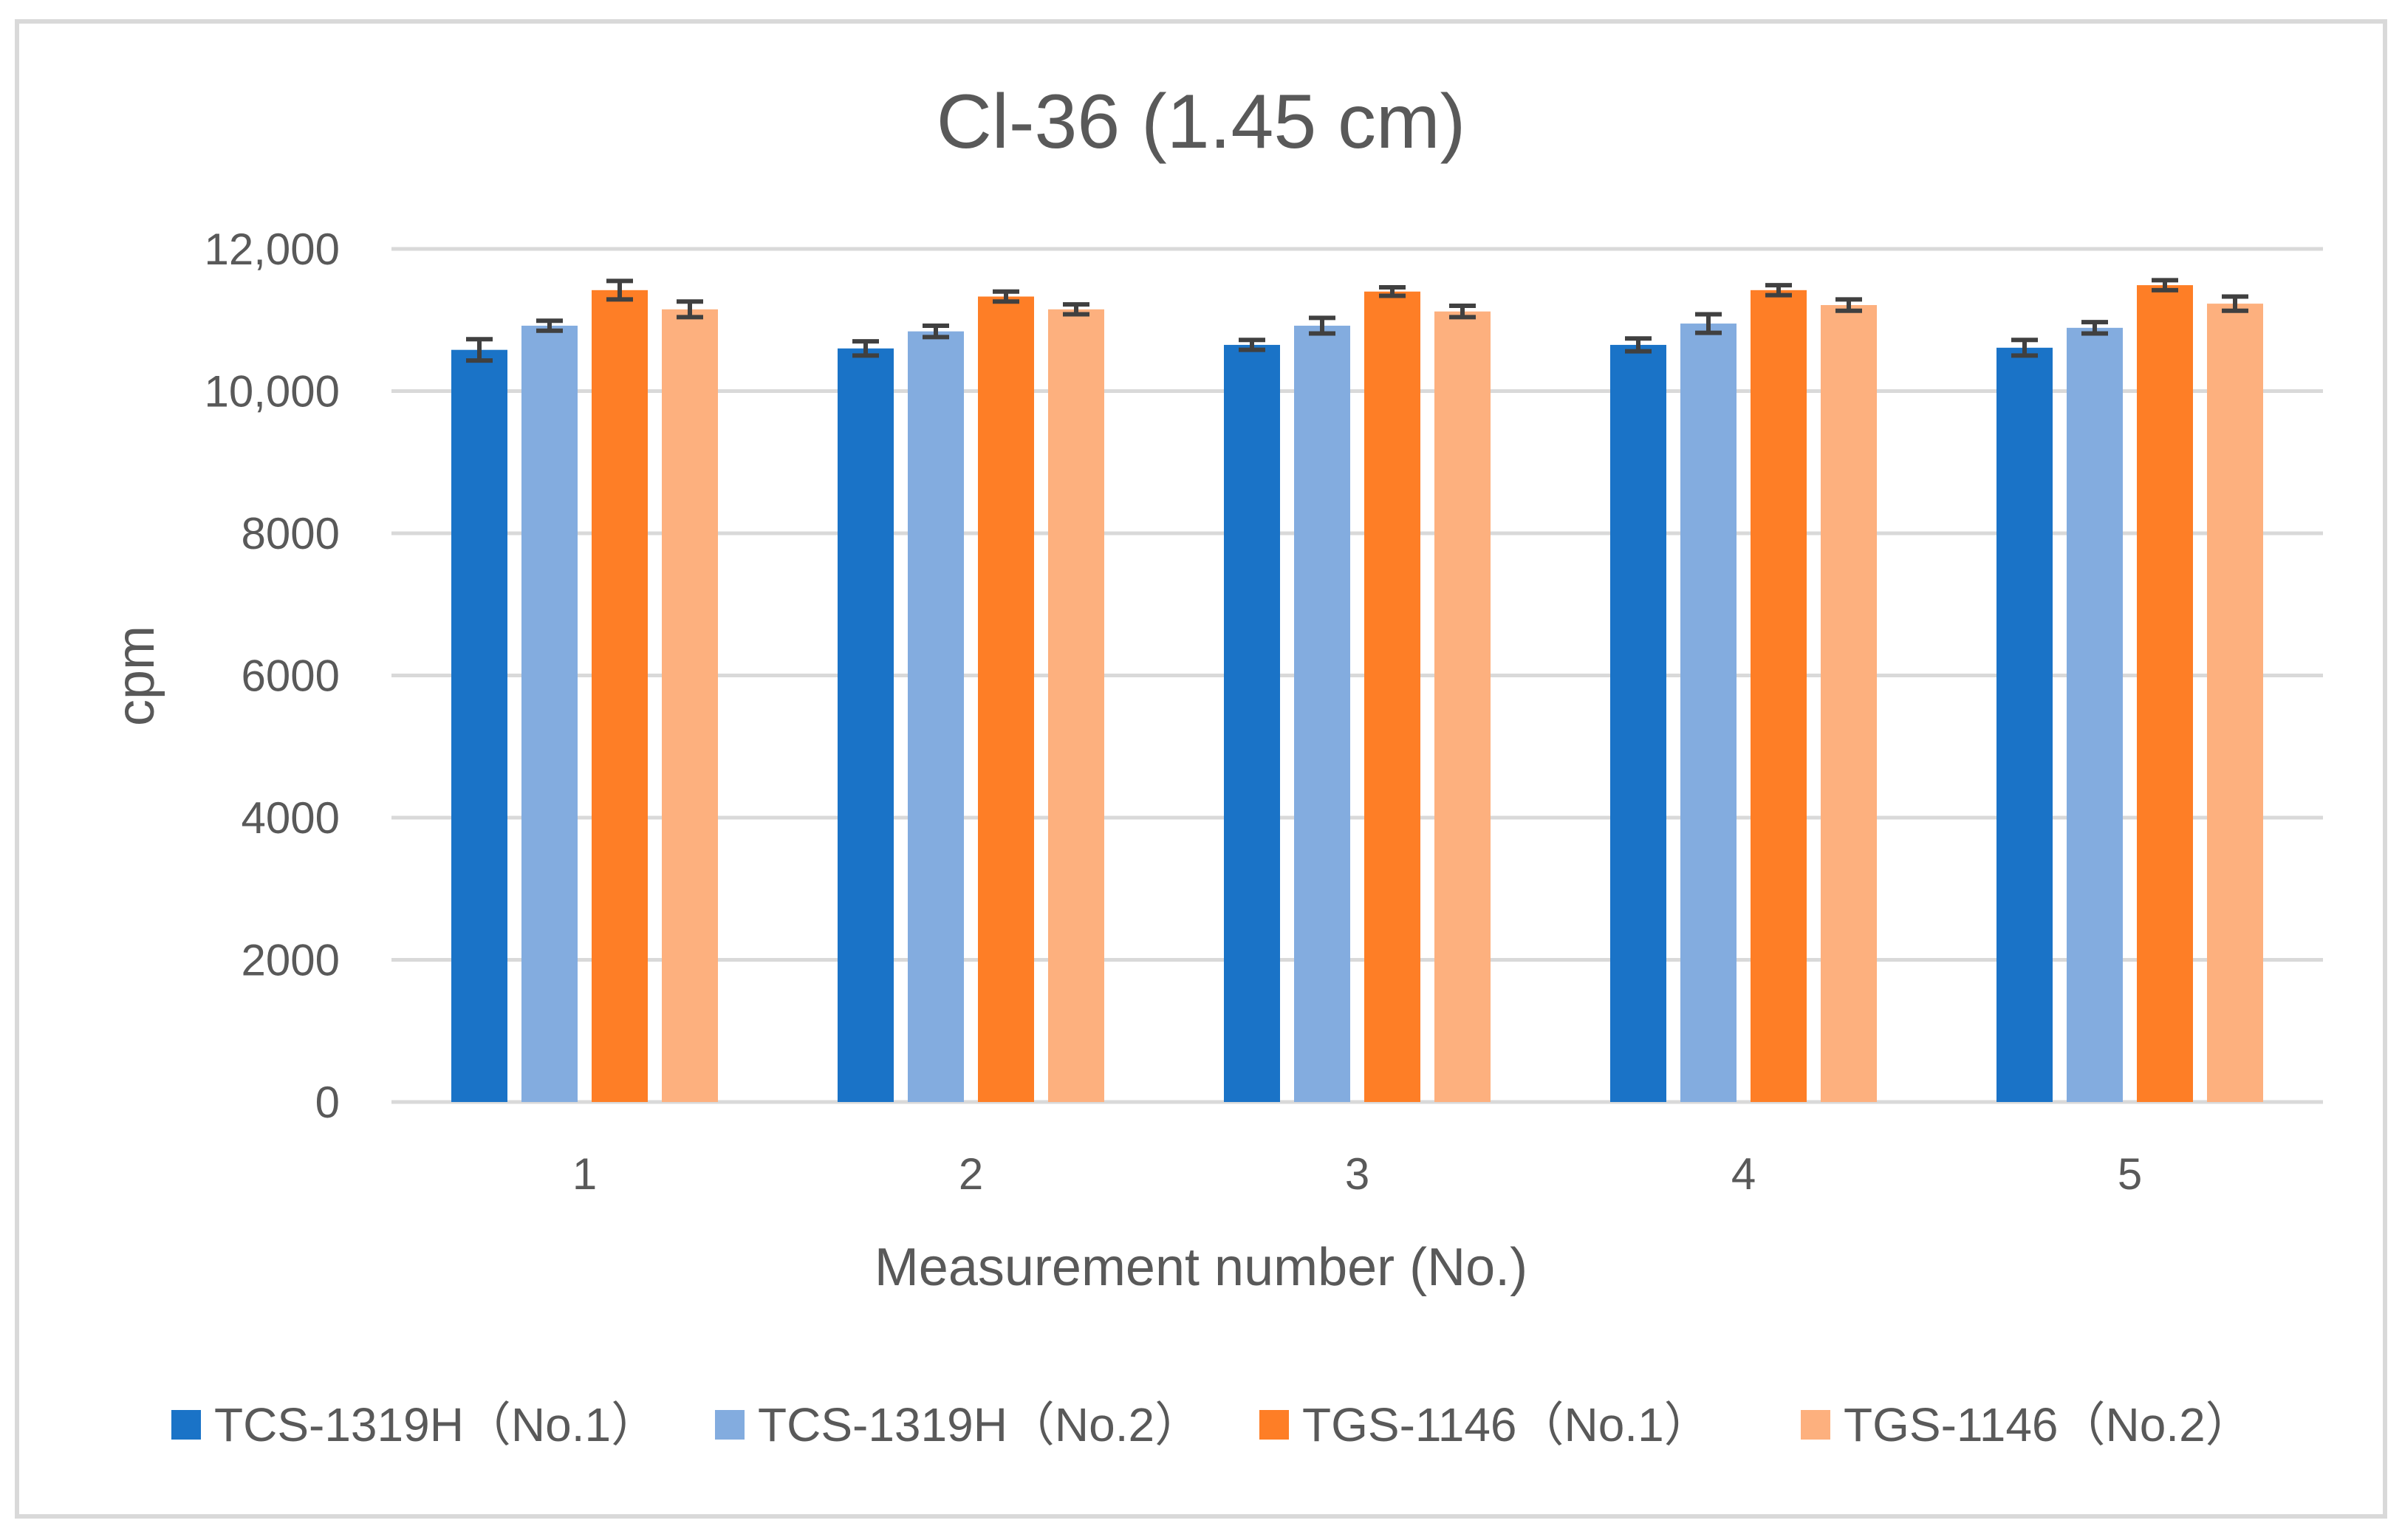  Describe the element at coordinates (2130, 1174) in the screenshot. I see `x-tick-label: 5` at that location.